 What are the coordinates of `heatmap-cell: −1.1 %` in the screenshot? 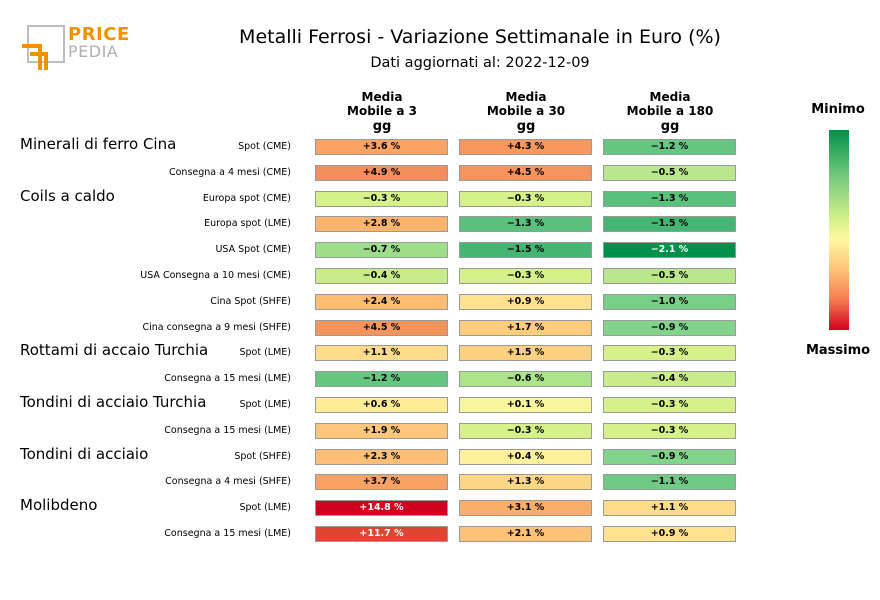 It's located at (669, 482).